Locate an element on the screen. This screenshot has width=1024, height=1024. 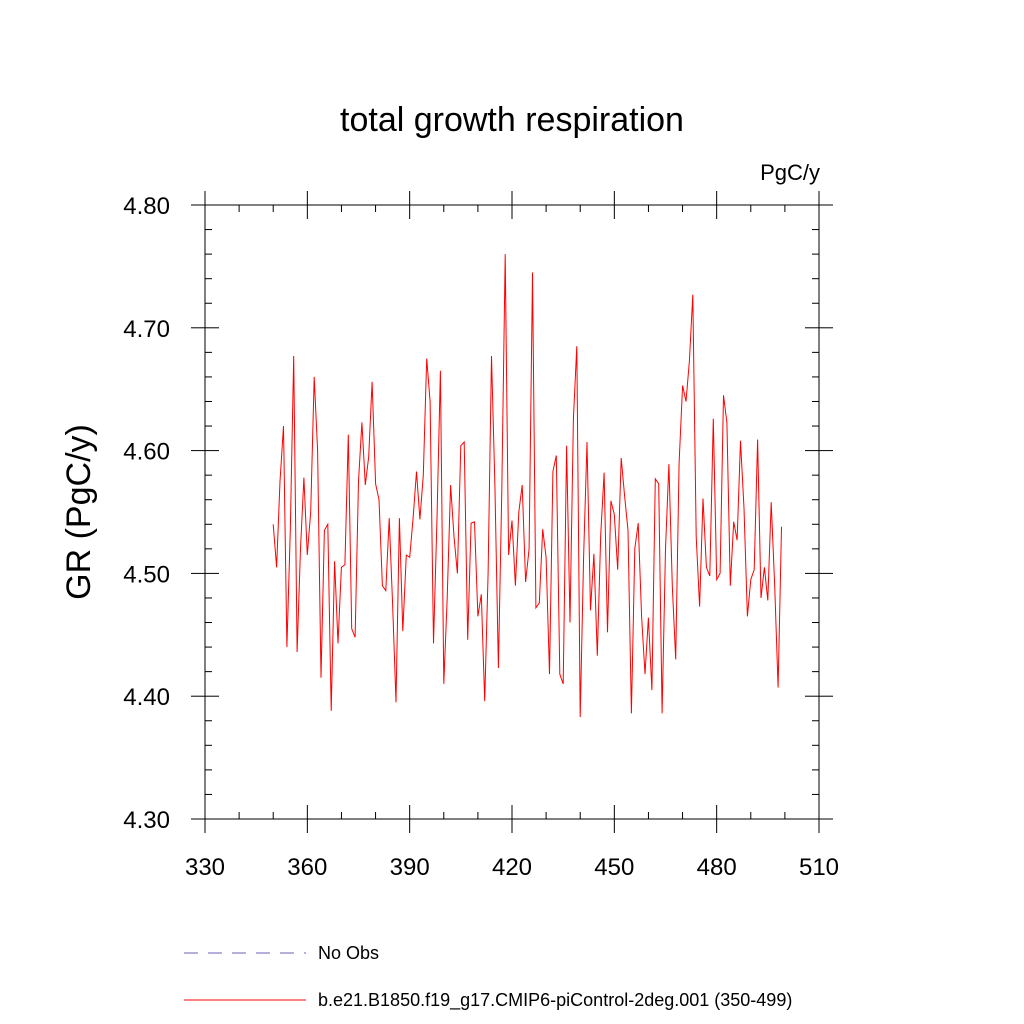
x-tick-label: 360 is located at coordinates (307, 867).